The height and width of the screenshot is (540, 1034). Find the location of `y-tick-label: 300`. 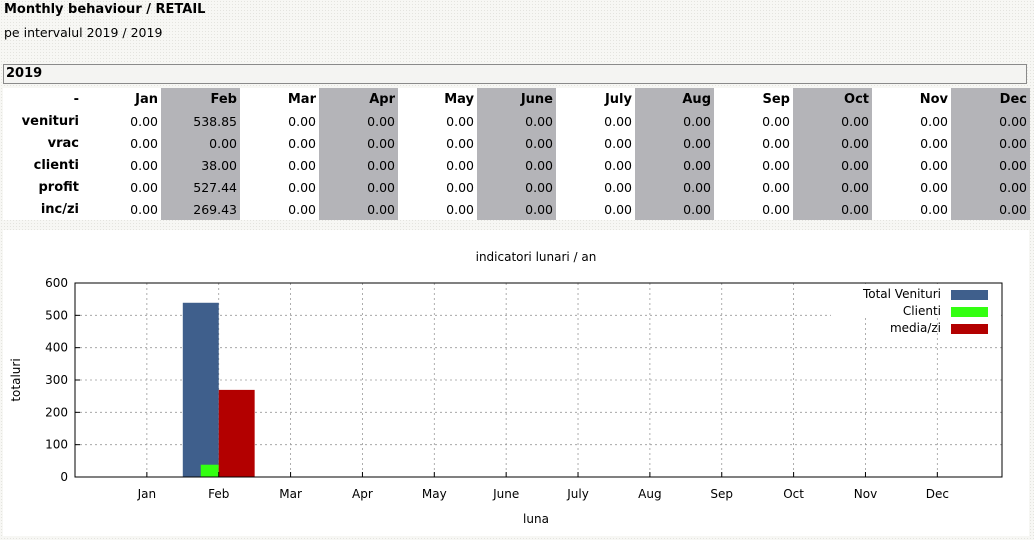

y-tick-label: 300 is located at coordinates (56, 380).